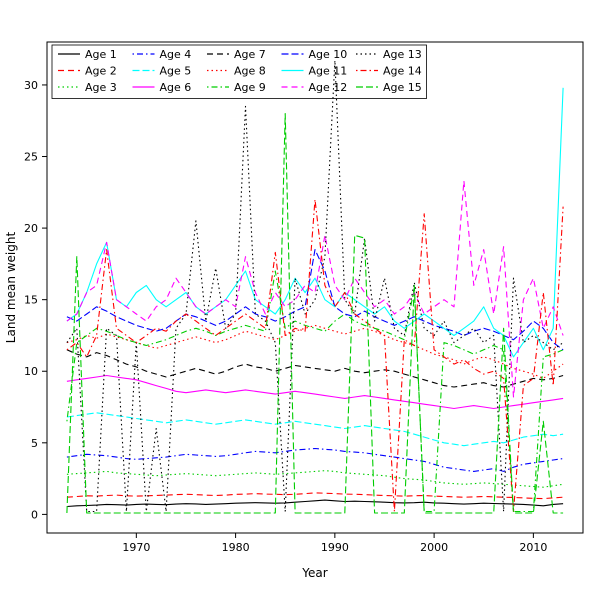 The height and width of the screenshot is (600, 600). What do you see at coordinates (402, 71) in the screenshot?
I see `legend-label: Age 14` at bounding box center [402, 71].